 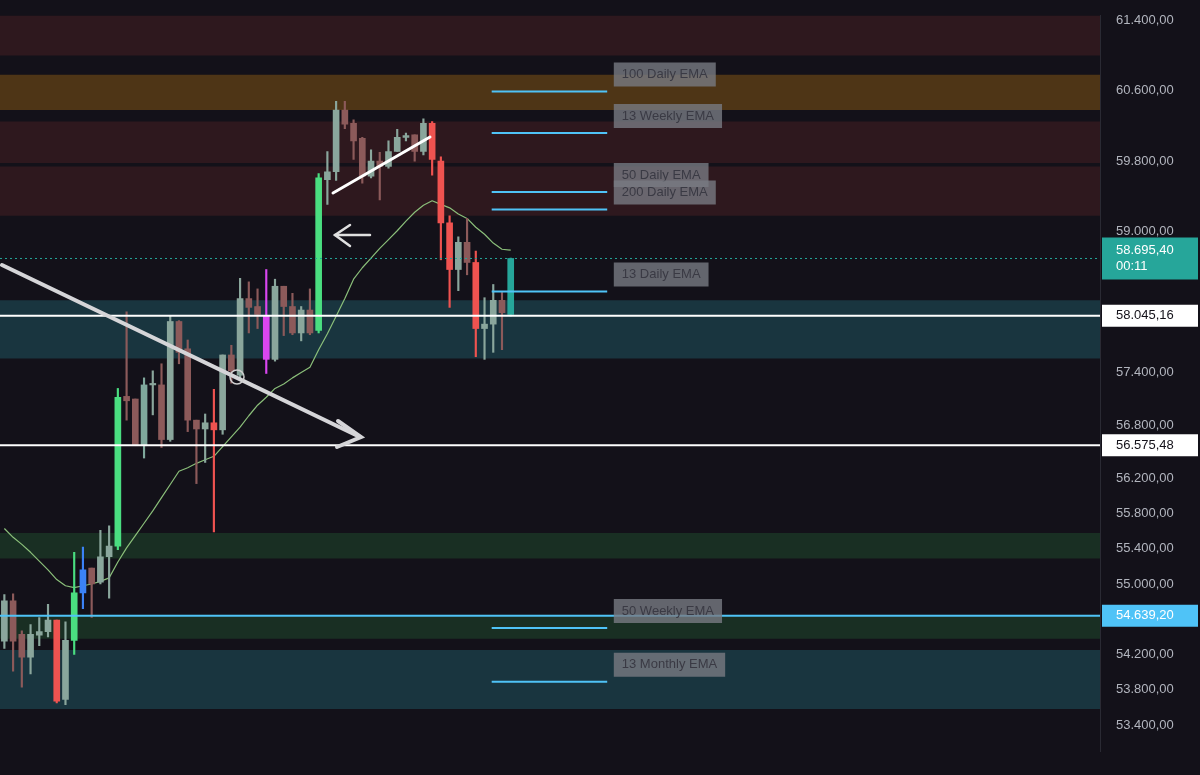 What do you see at coordinates (1145, 315) in the screenshot?
I see `y-tick-label: 58.045,16` at bounding box center [1145, 315].